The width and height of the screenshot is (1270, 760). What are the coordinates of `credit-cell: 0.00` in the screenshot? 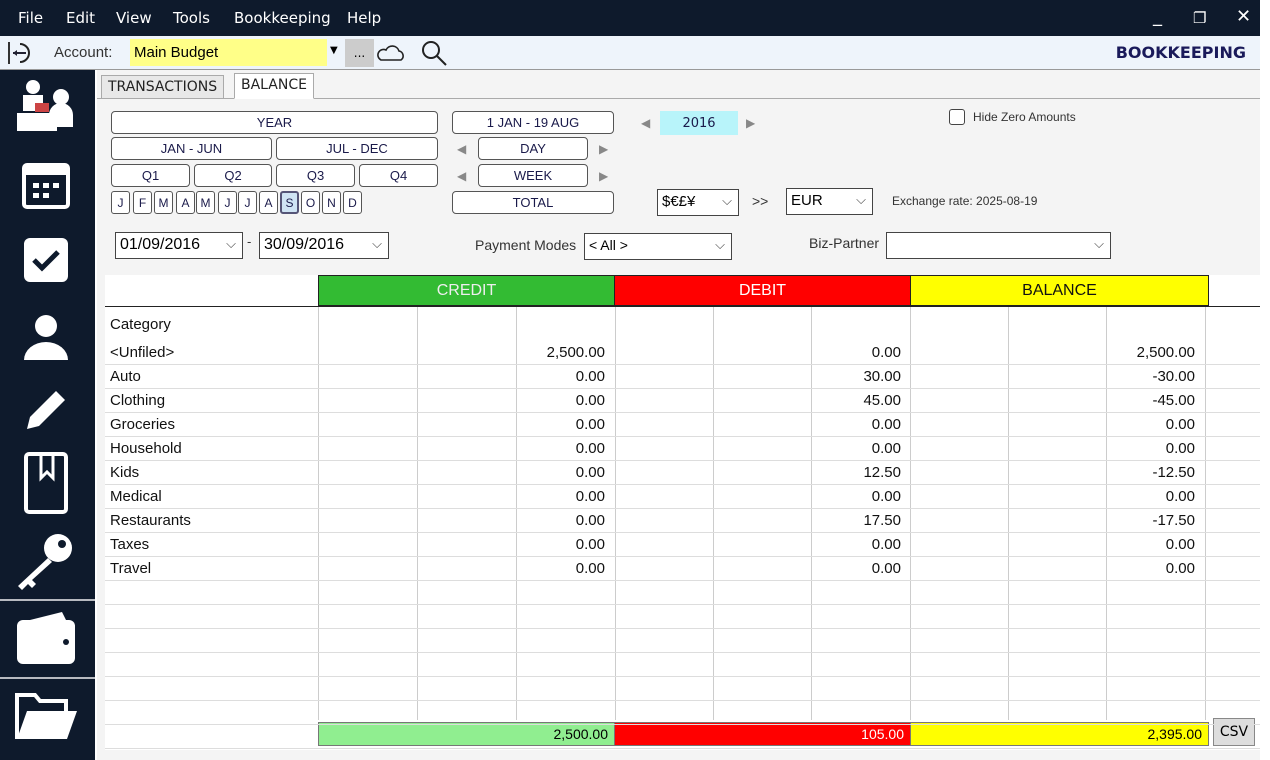 It's located at (590, 568).